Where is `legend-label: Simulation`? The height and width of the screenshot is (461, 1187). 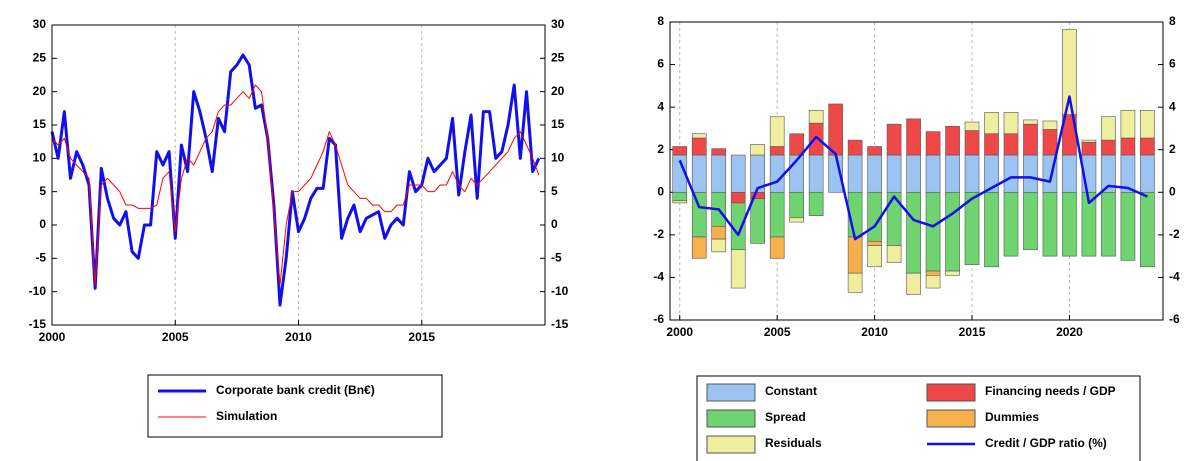
legend-label: Simulation is located at coordinates (246, 416).